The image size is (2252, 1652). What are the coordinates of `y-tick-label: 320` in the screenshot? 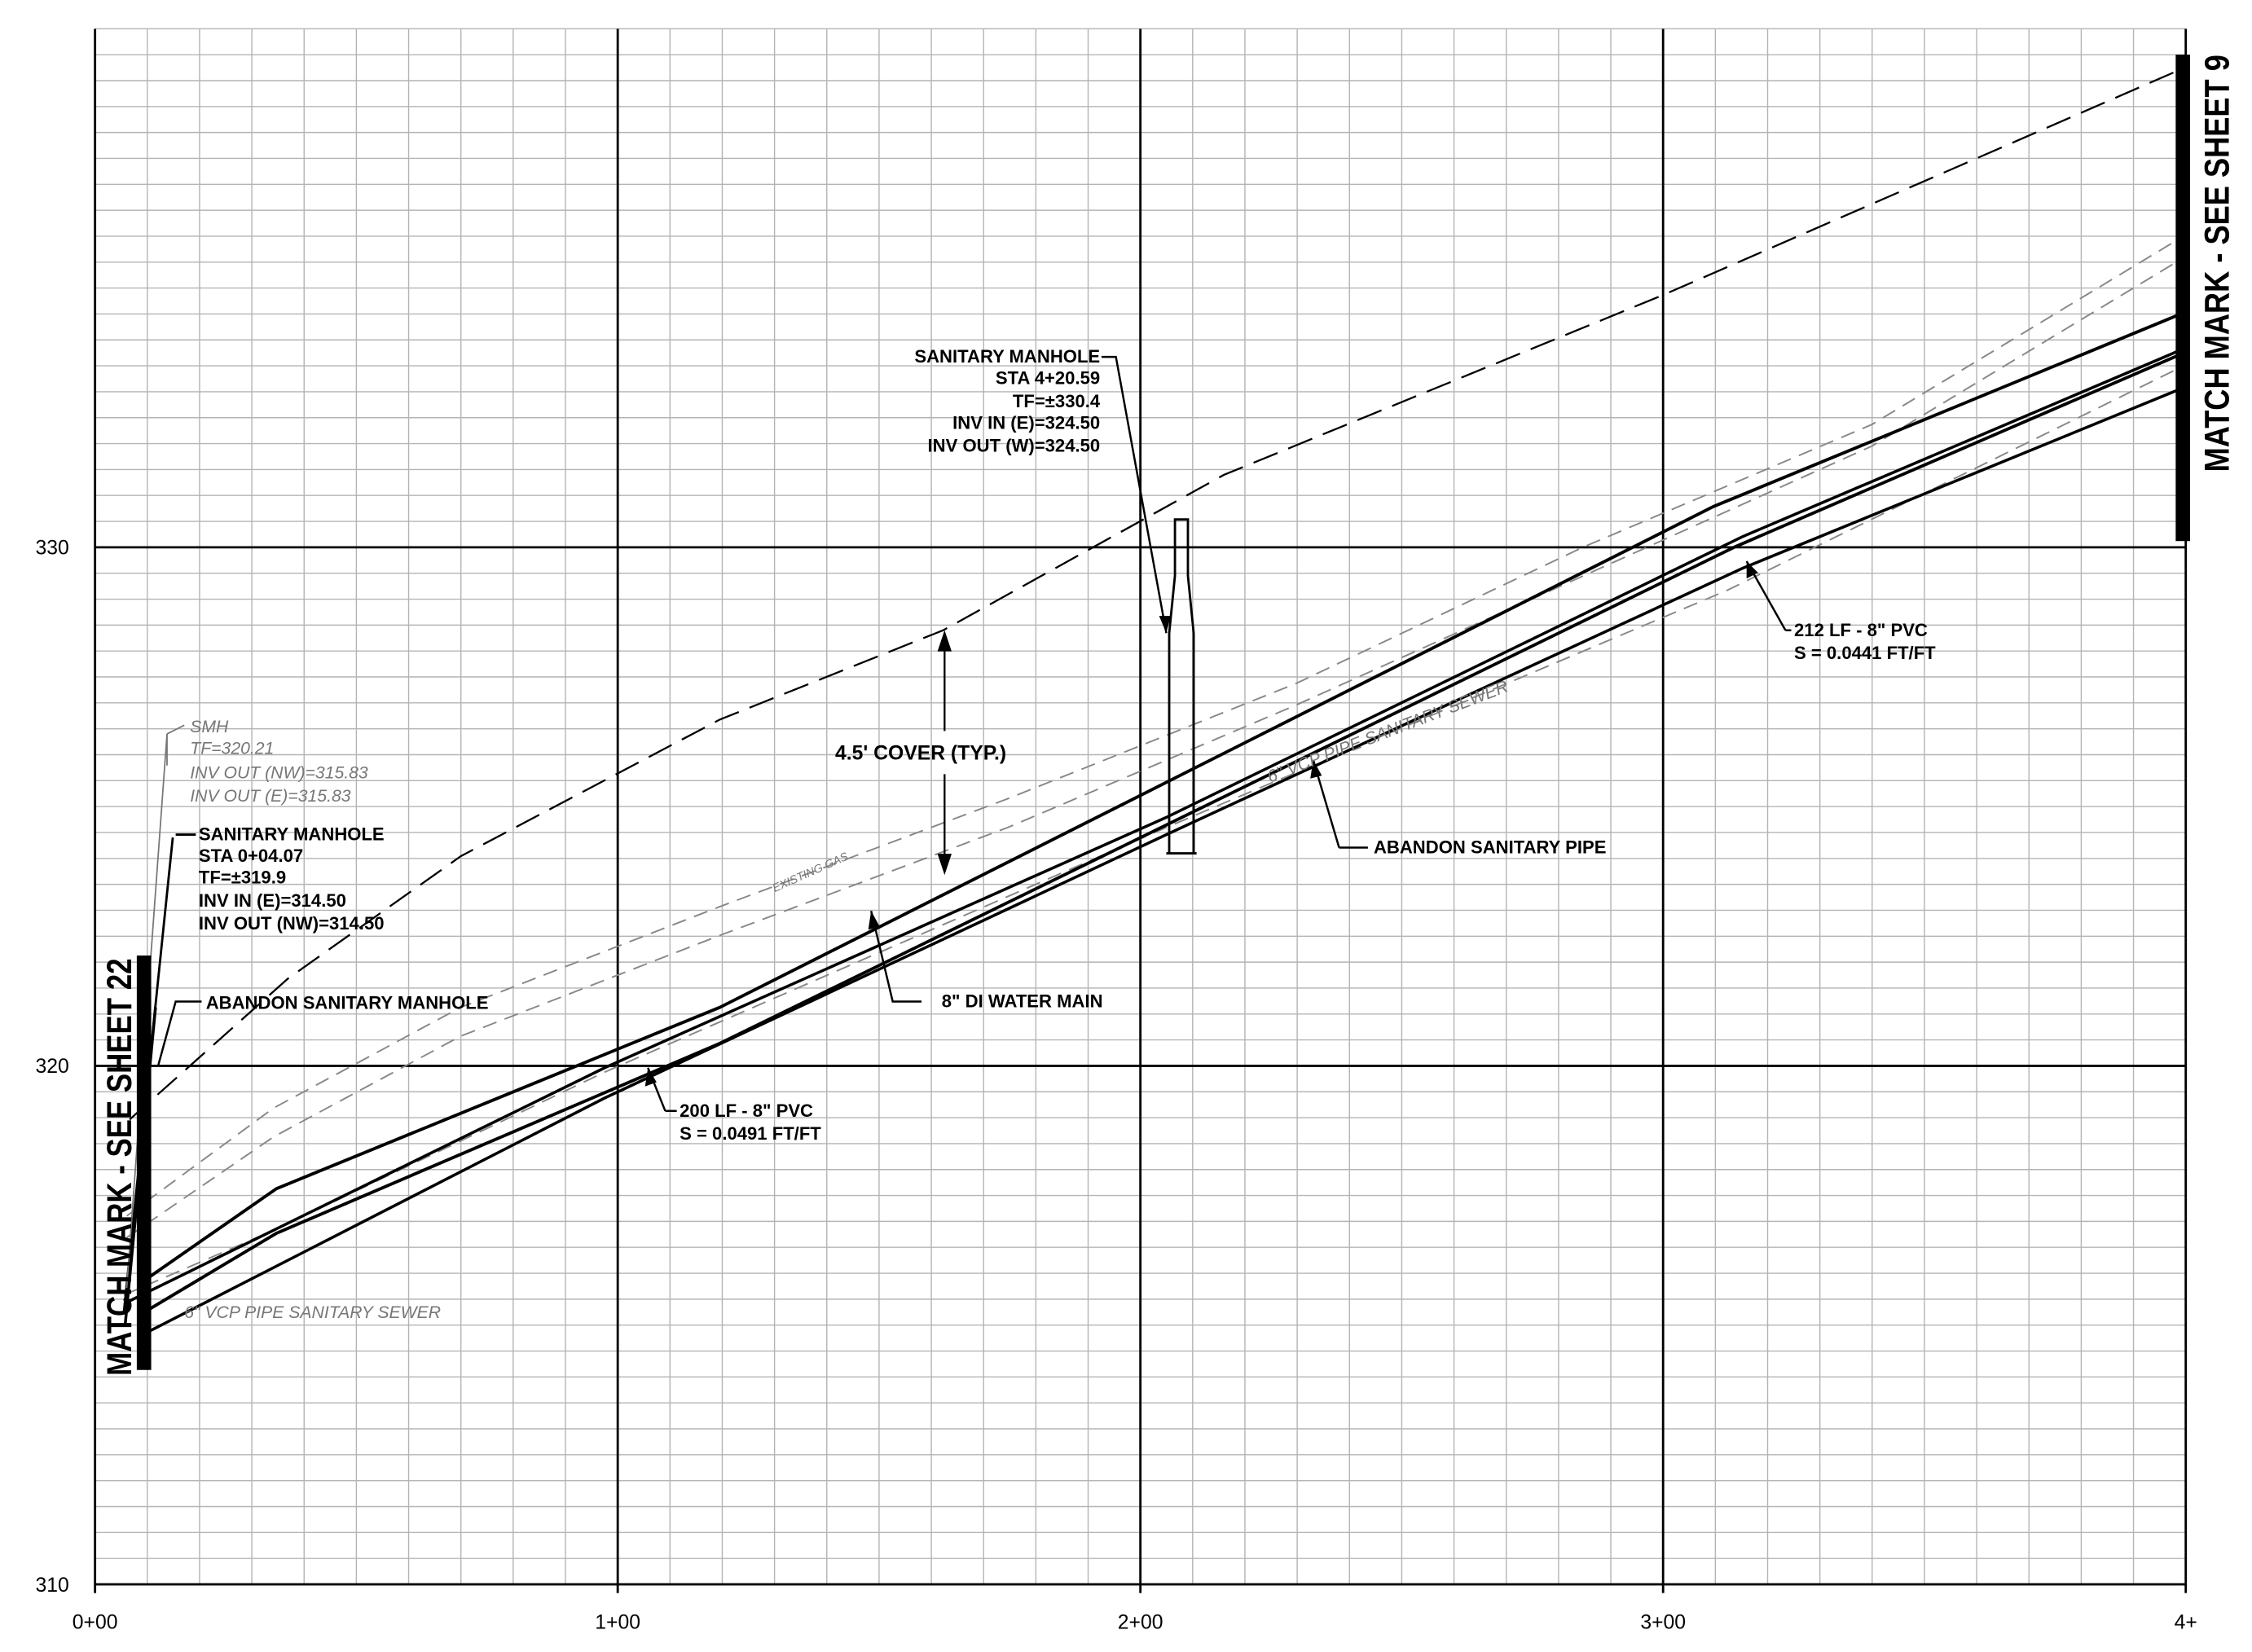 It's located at (52, 1067).